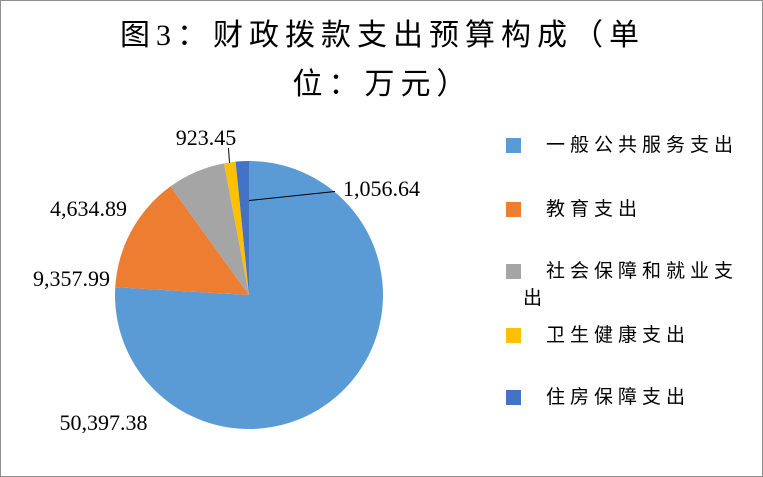  What do you see at coordinates (513, 209) in the screenshot?
I see `legend-swatch-education` at bounding box center [513, 209].